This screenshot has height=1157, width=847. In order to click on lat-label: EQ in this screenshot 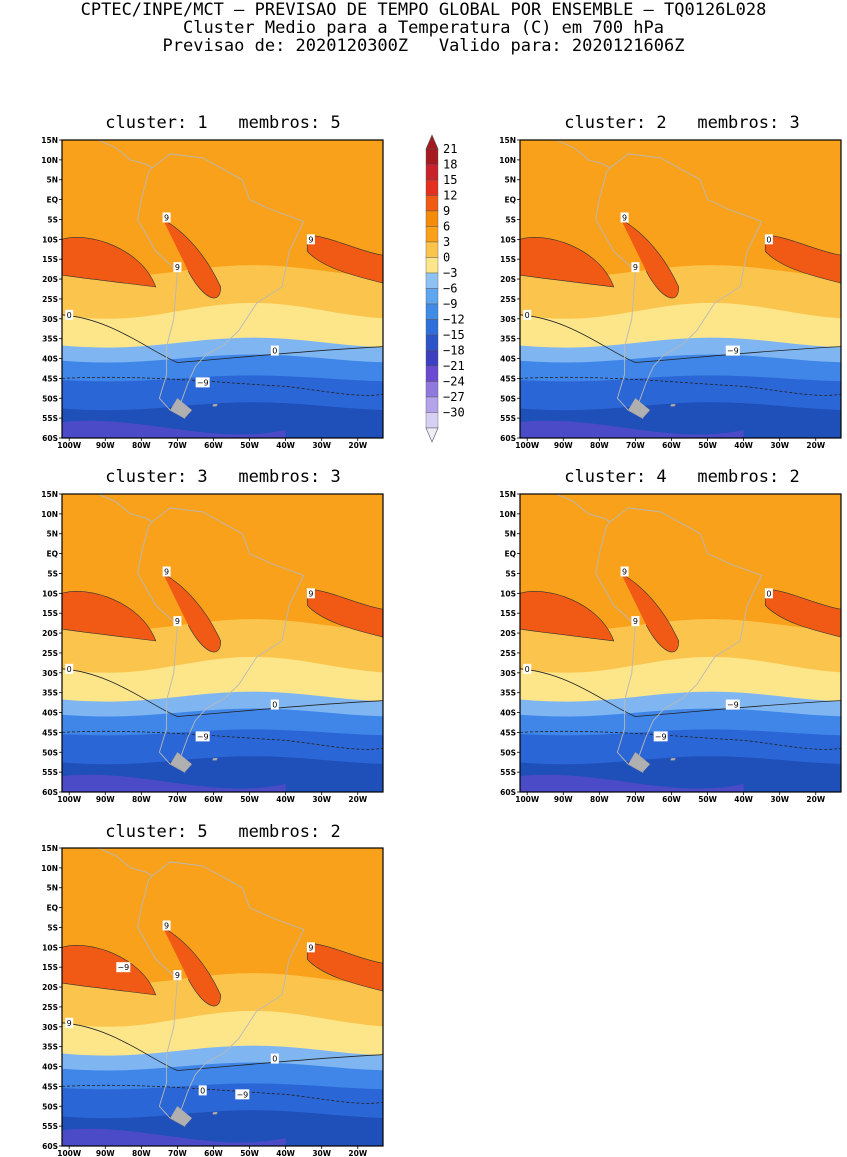, I will do `click(511, 200)`.